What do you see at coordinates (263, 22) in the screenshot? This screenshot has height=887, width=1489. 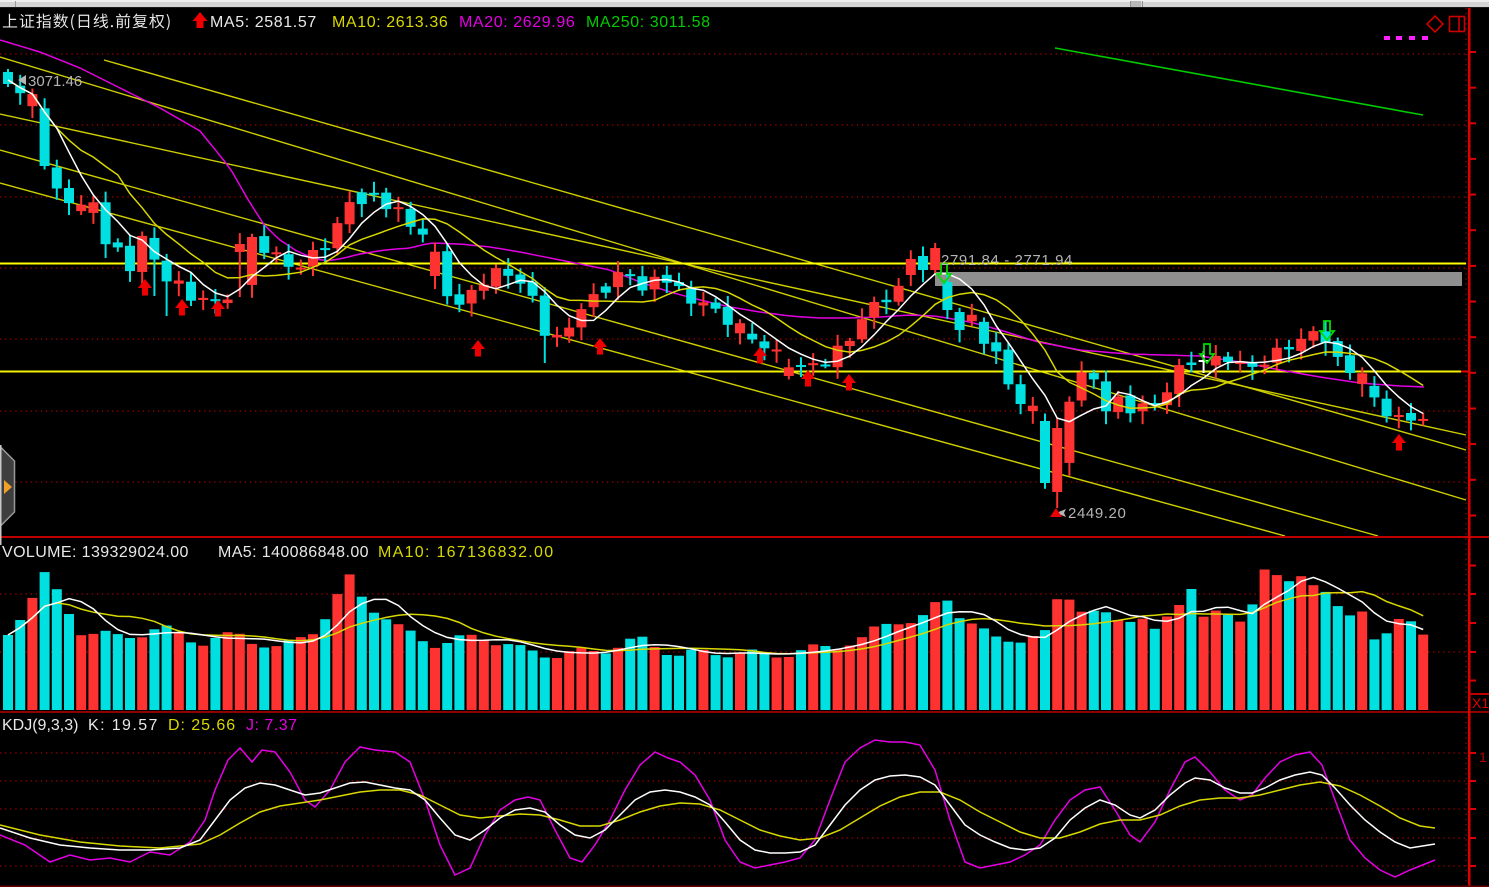 I see `svg-text: MA5: 2581.57` at bounding box center [263, 22].